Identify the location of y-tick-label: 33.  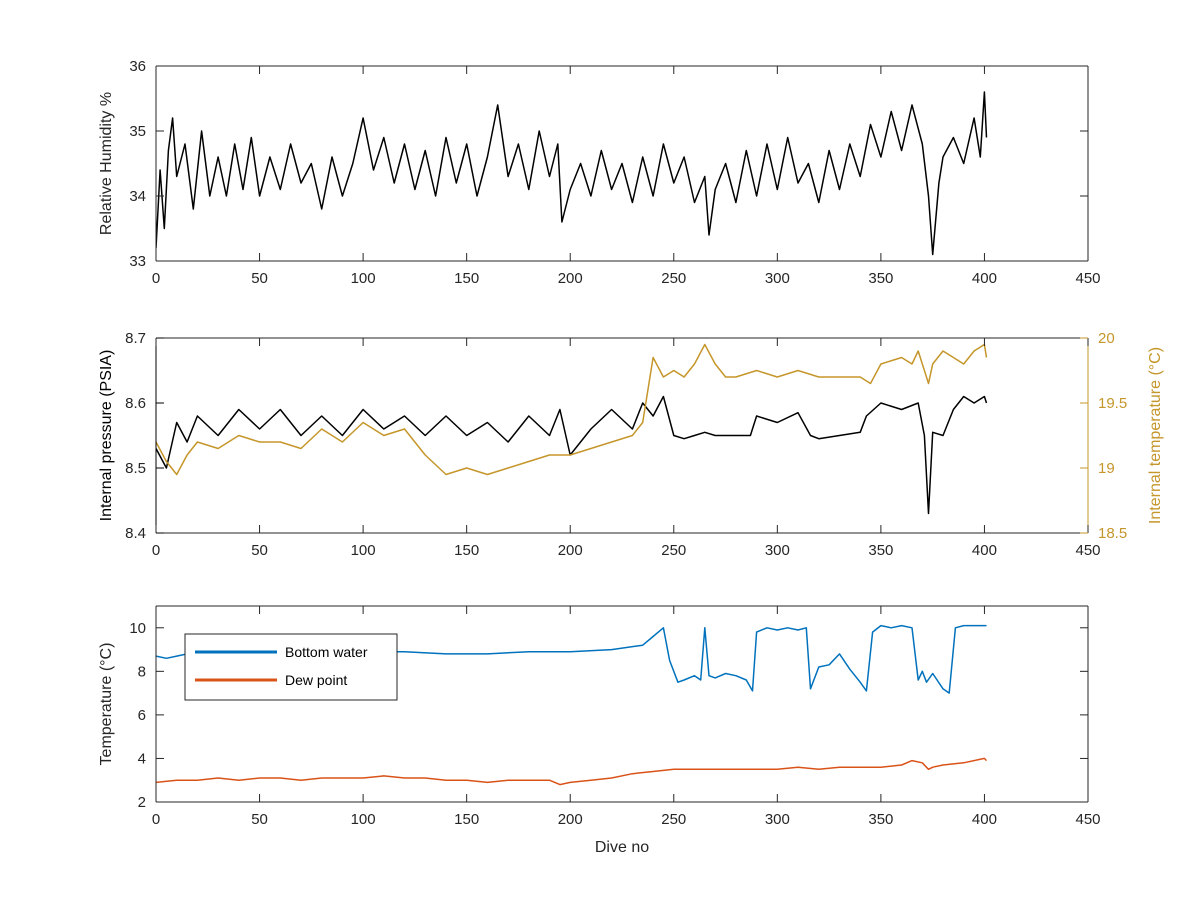
(137, 261).